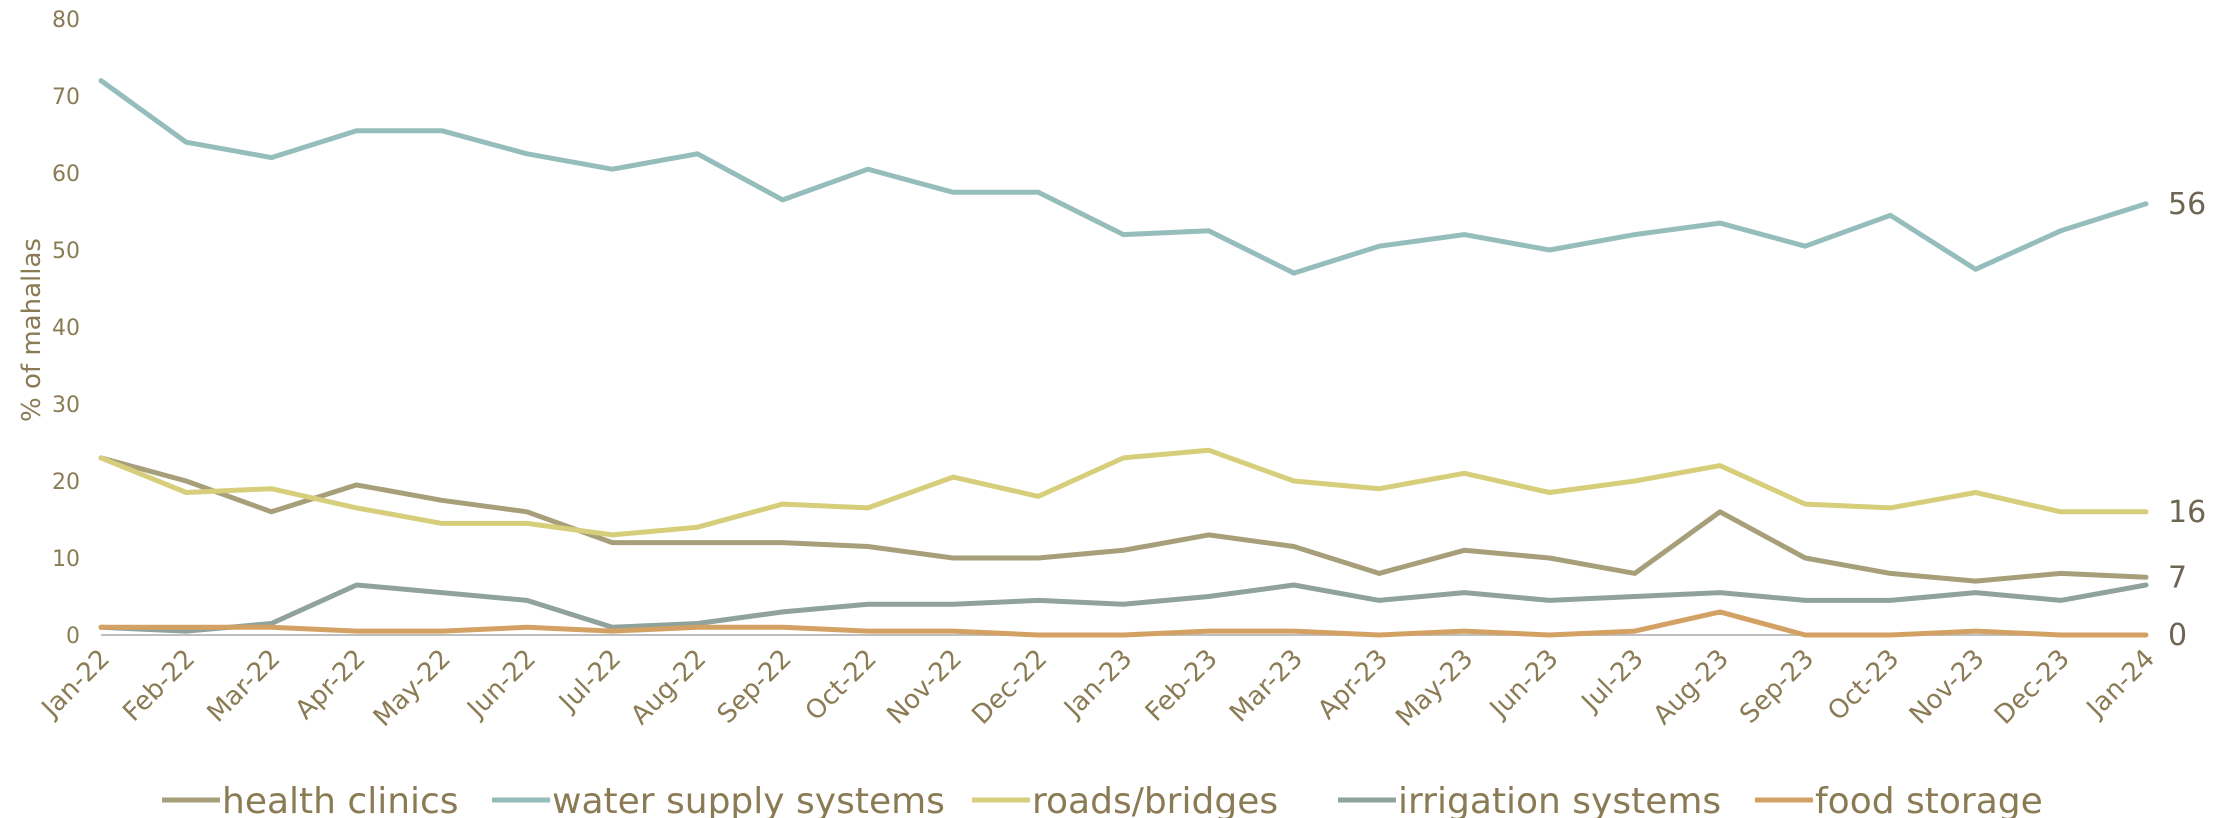 The height and width of the screenshot is (818, 2221). I want to click on legend-label: water supply systems, so click(748, 799).